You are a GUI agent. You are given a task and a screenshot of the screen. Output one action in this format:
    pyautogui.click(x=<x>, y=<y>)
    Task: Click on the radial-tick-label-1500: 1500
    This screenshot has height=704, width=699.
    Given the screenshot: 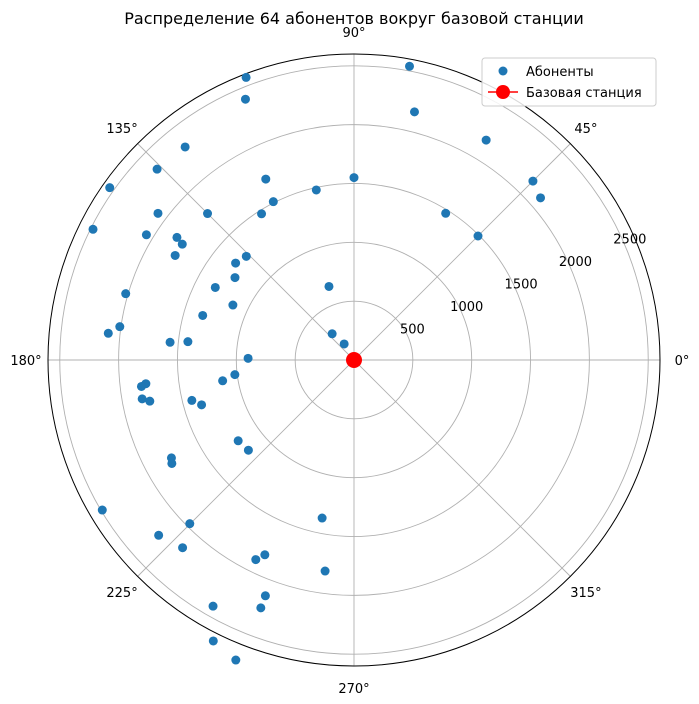 What is the action you would take?
    pyautogui.click(x=521, y=284)
    